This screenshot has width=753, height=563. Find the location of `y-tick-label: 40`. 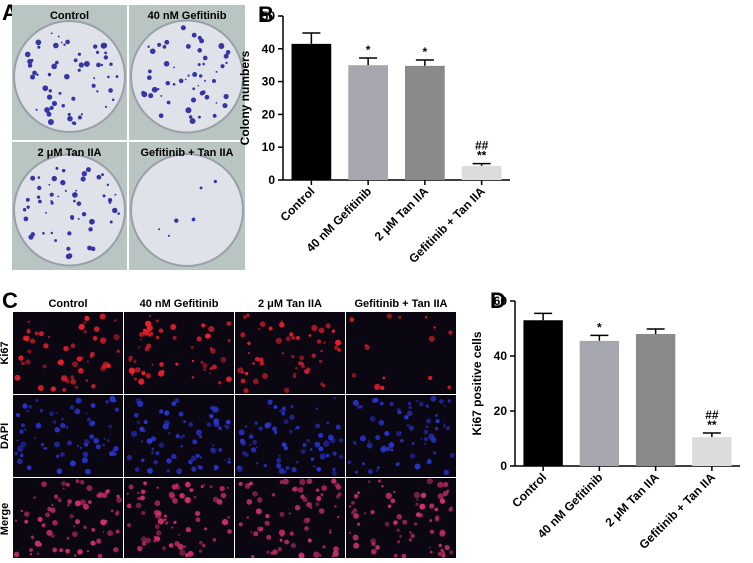

y-tick-label: 40 is located at coordinates (269, 49).